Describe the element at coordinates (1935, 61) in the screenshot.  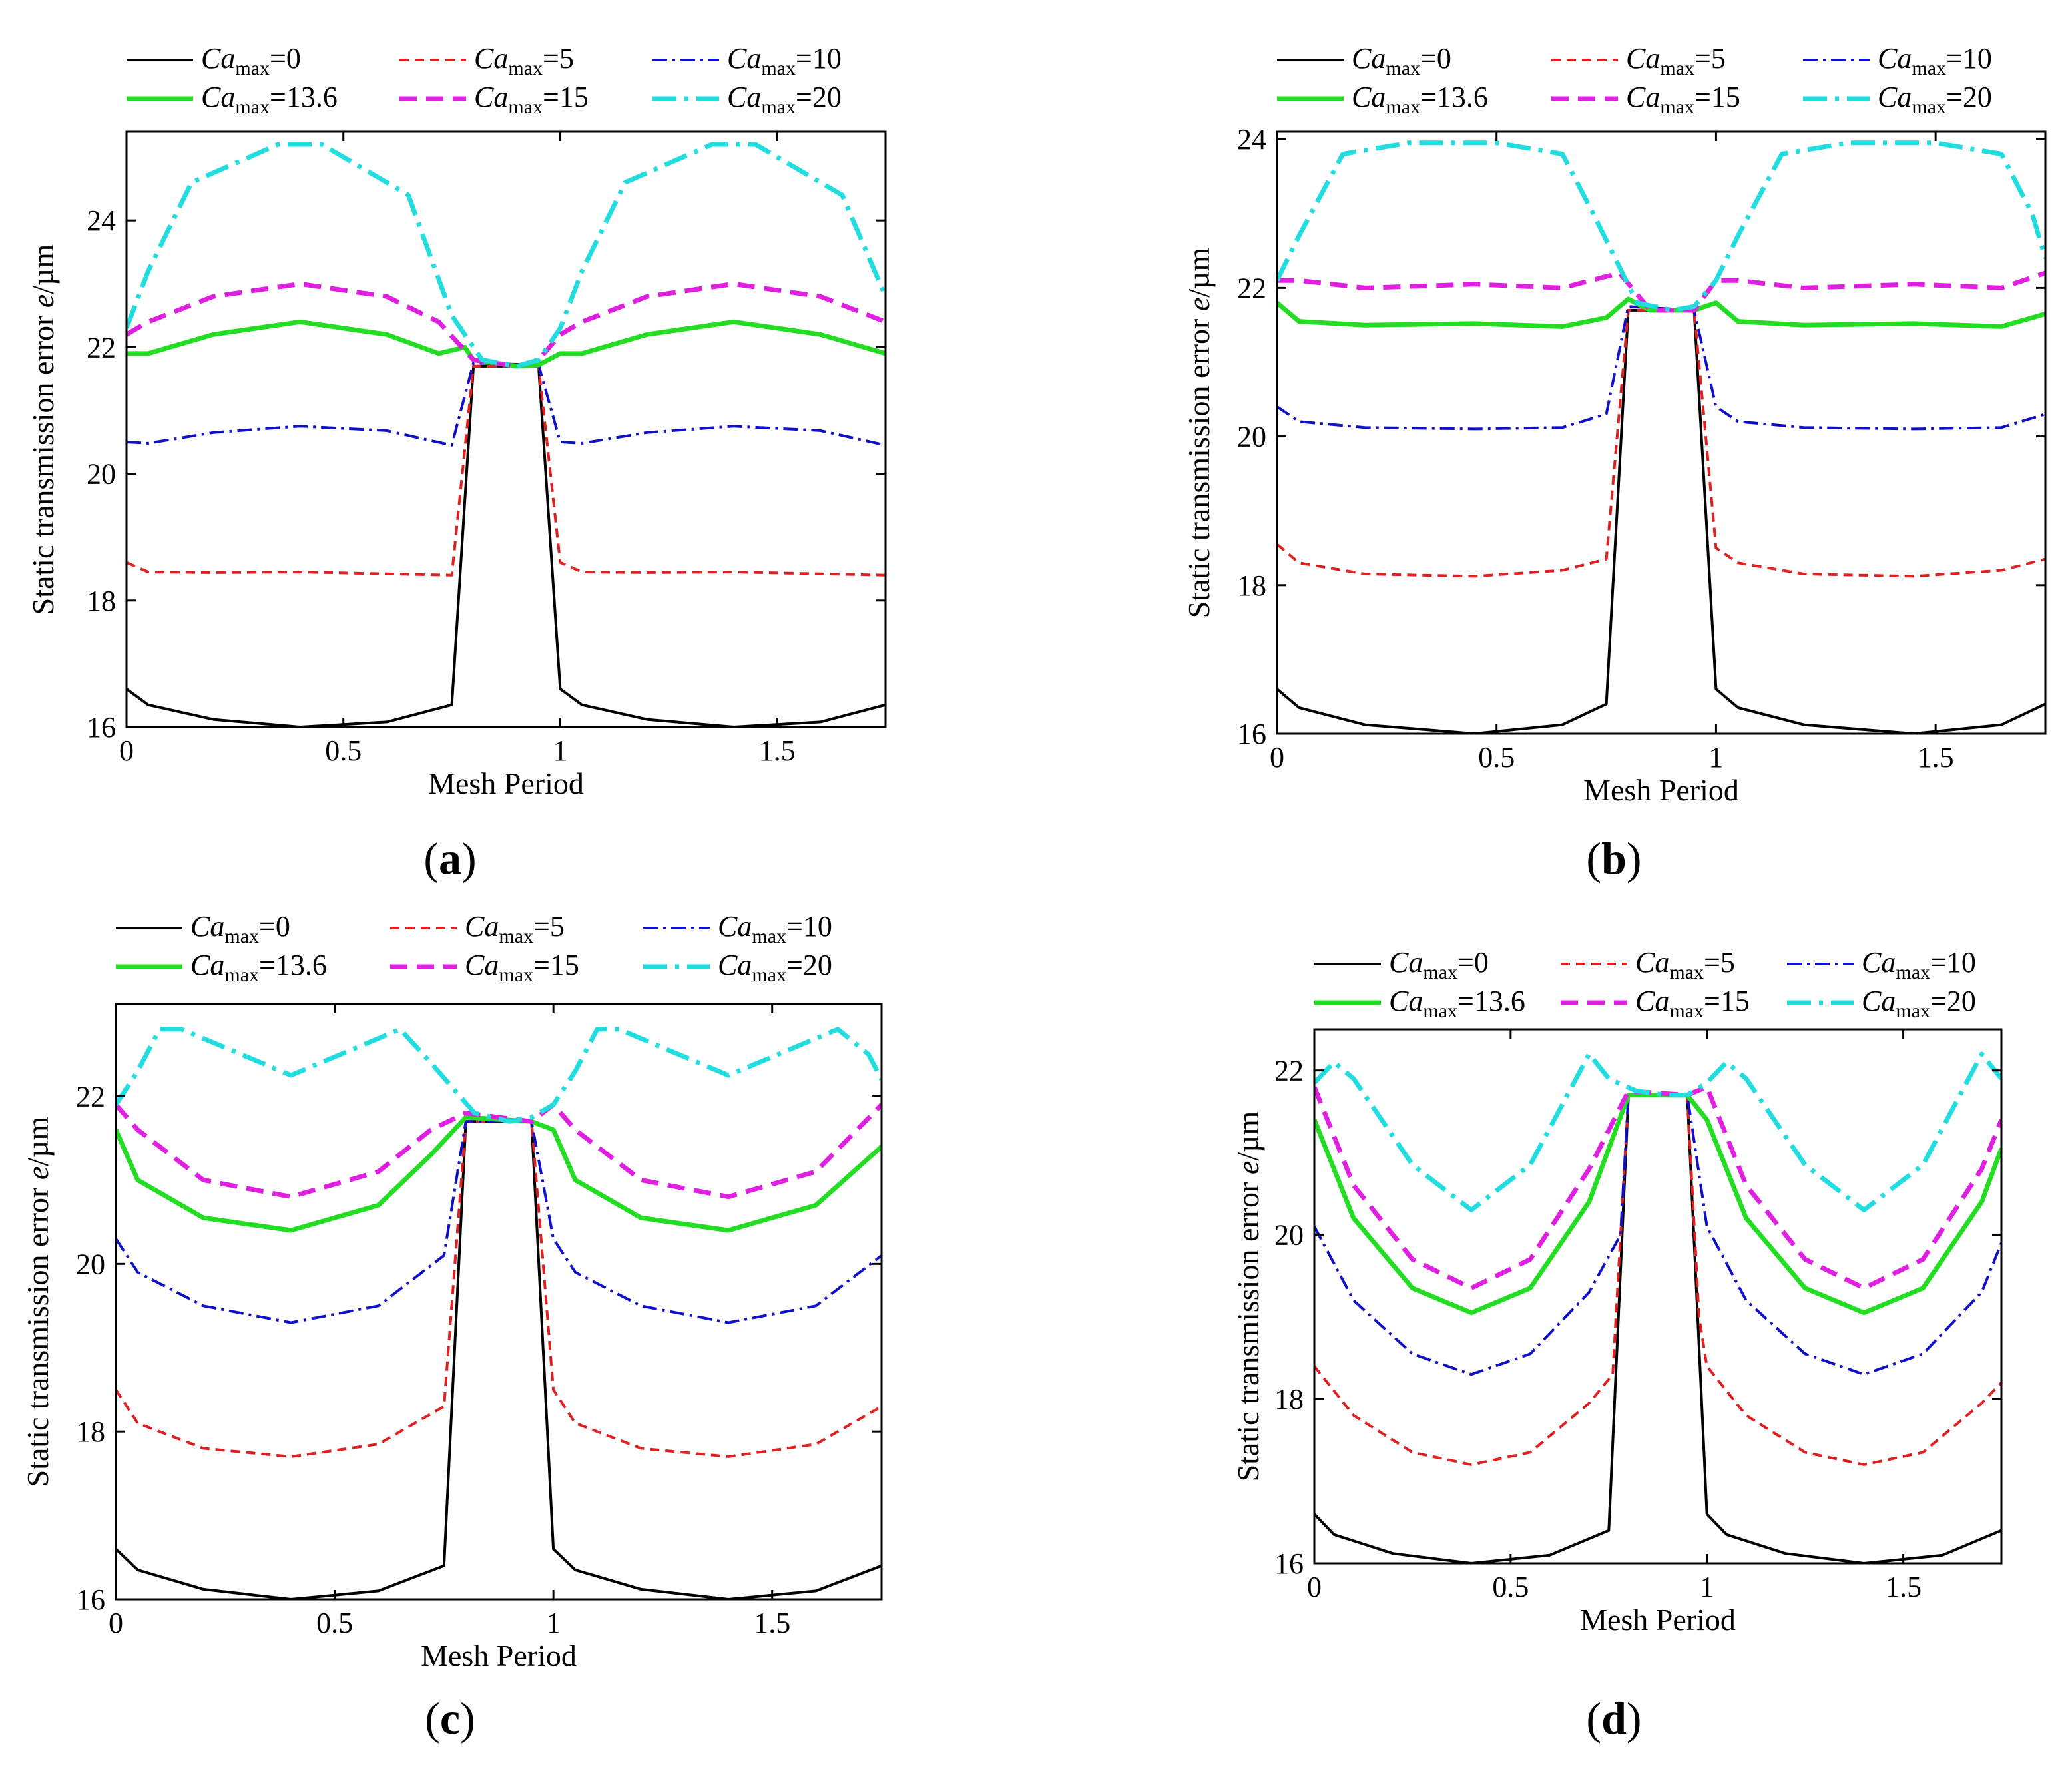
I see `legend-label: Camax=10` at that location.